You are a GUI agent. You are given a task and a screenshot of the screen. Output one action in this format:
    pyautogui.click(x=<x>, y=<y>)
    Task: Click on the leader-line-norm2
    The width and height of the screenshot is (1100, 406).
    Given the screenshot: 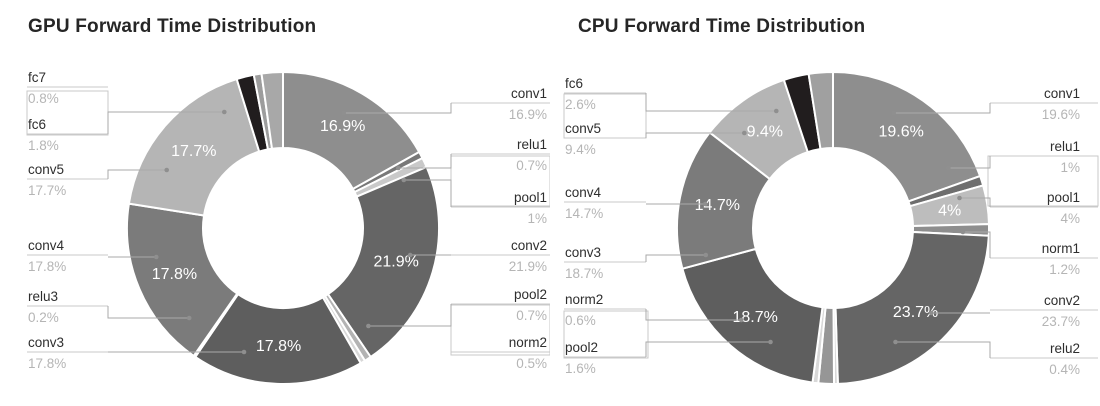 What is the action you would take?
    pyautogui.click(x=693, y=315)
    